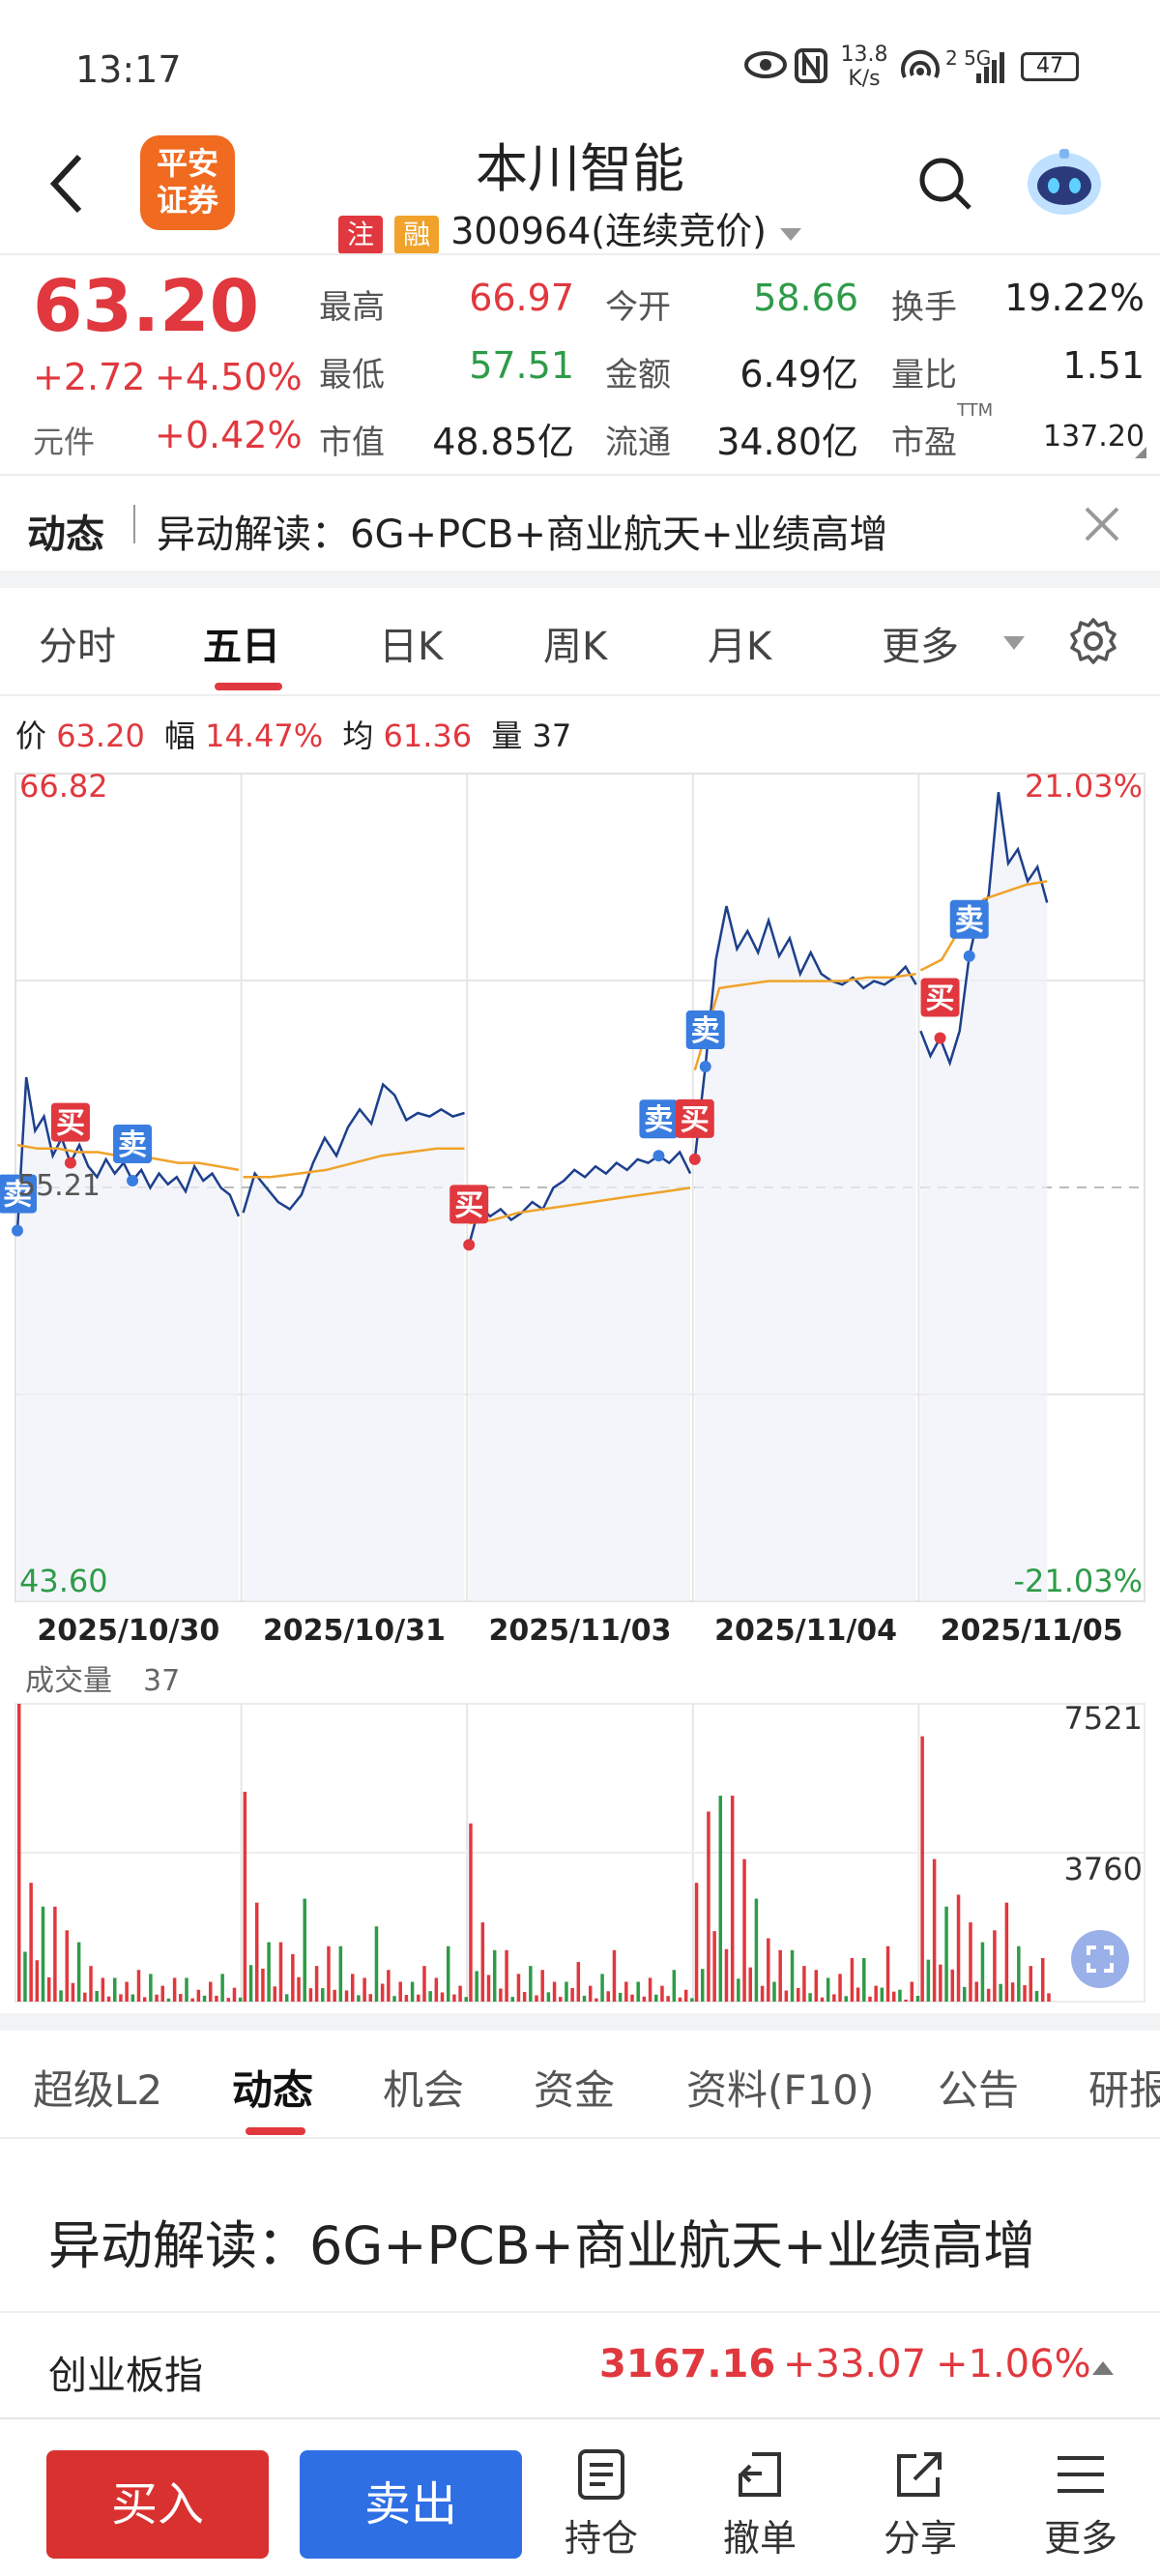 The image size is (1160, 2576). I want to click on chart-tabs: 分时 五日 日K 周K 月K 更多, so click(580, 642).